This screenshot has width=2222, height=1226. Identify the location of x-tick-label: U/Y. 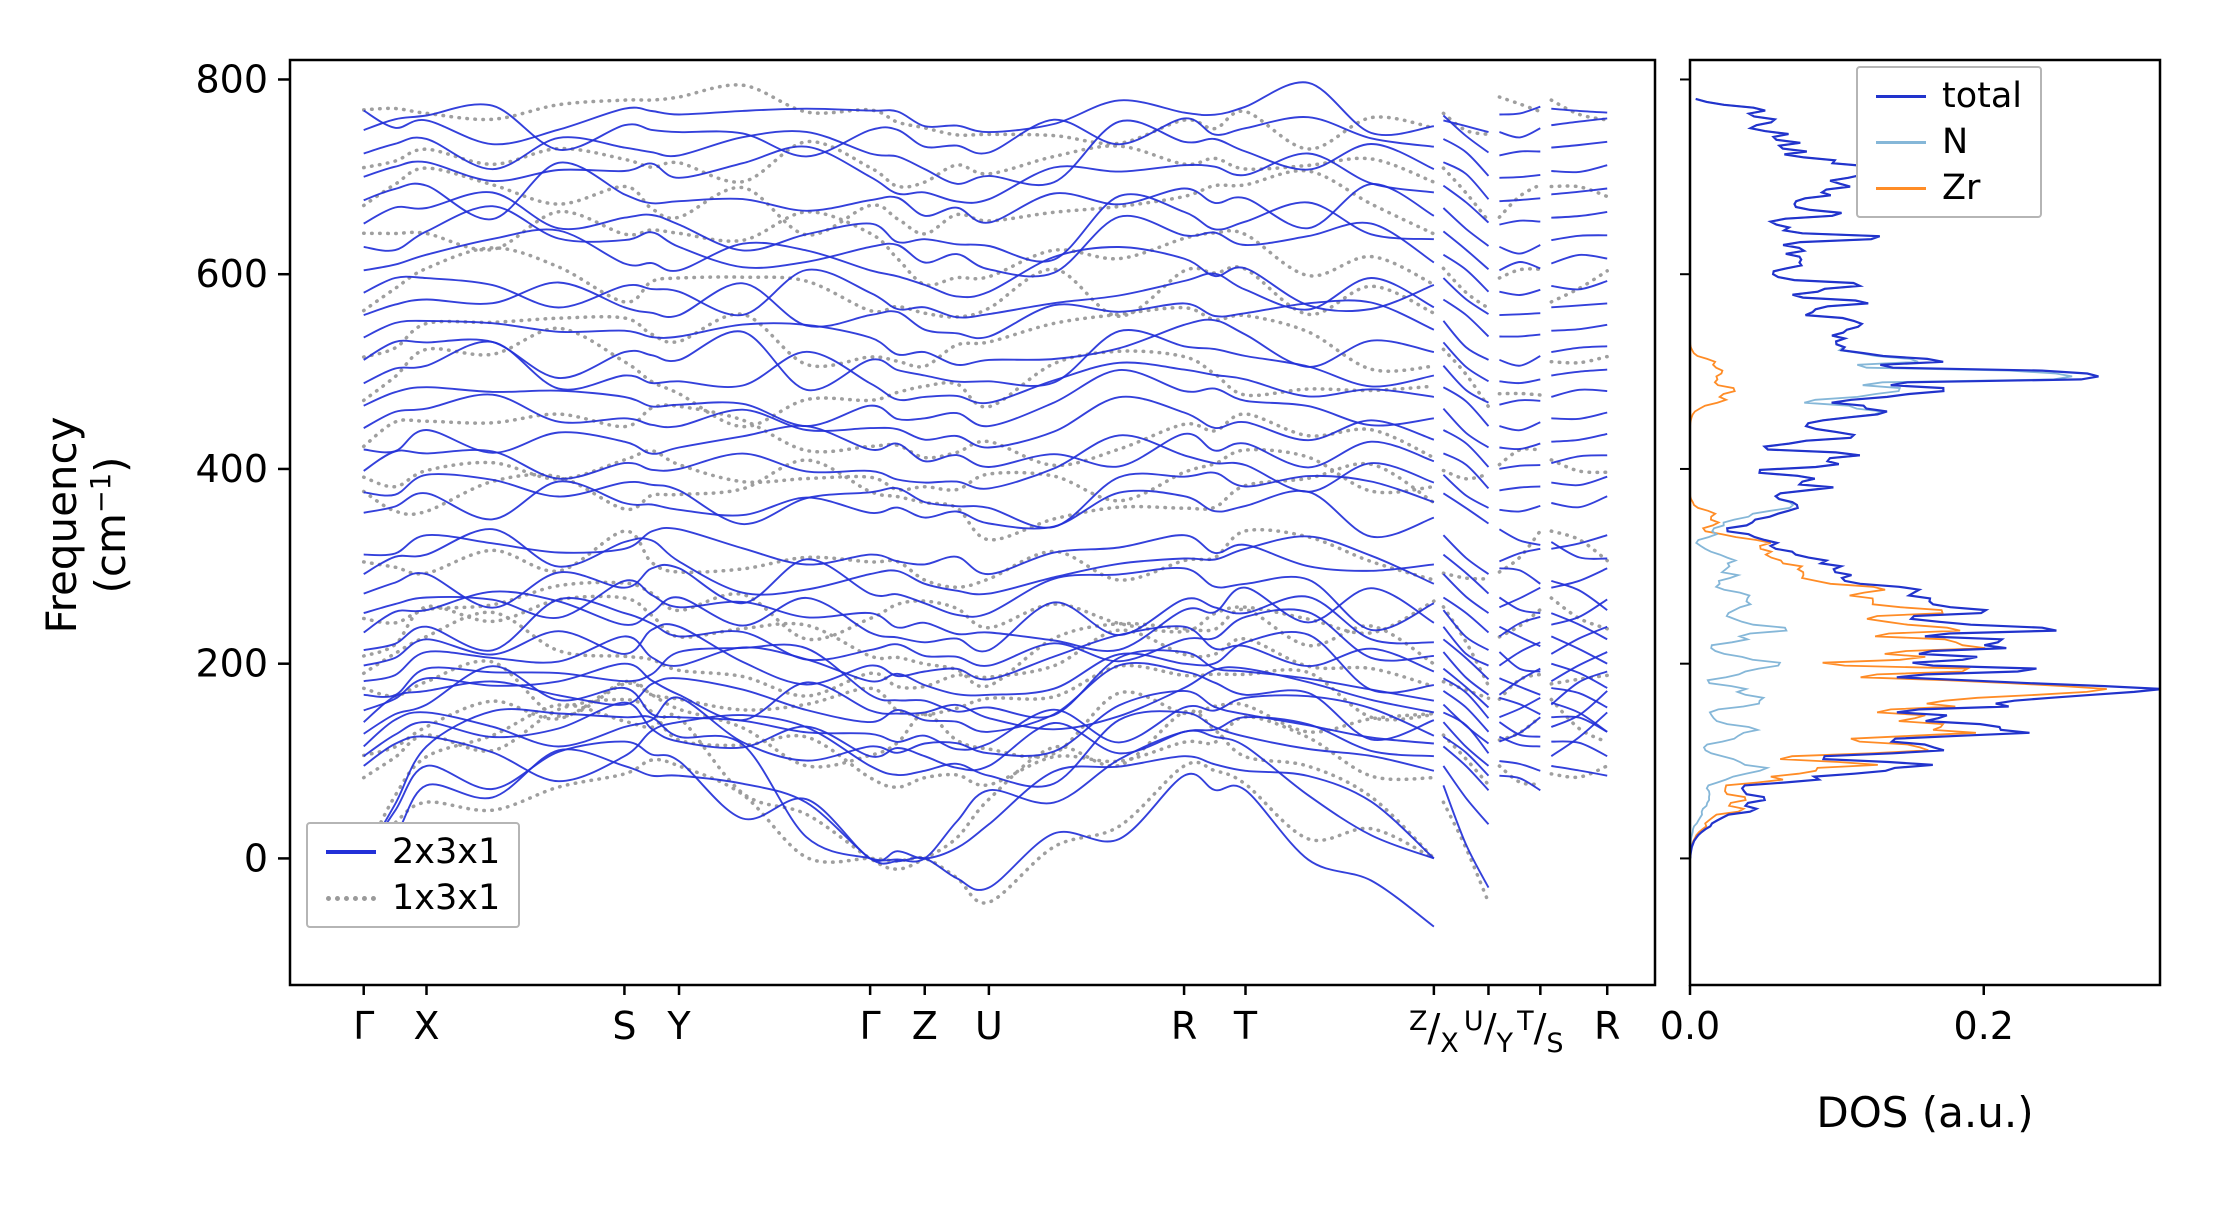
(1489, 1032).